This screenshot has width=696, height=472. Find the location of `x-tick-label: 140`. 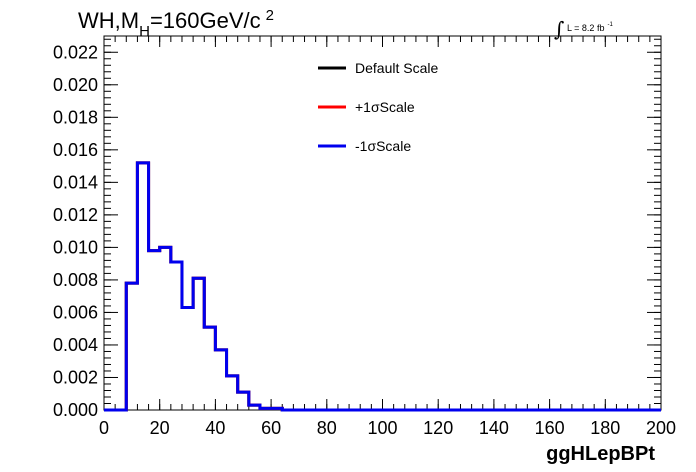

x-tick-label: 140 is located at coordinates (494, 428).